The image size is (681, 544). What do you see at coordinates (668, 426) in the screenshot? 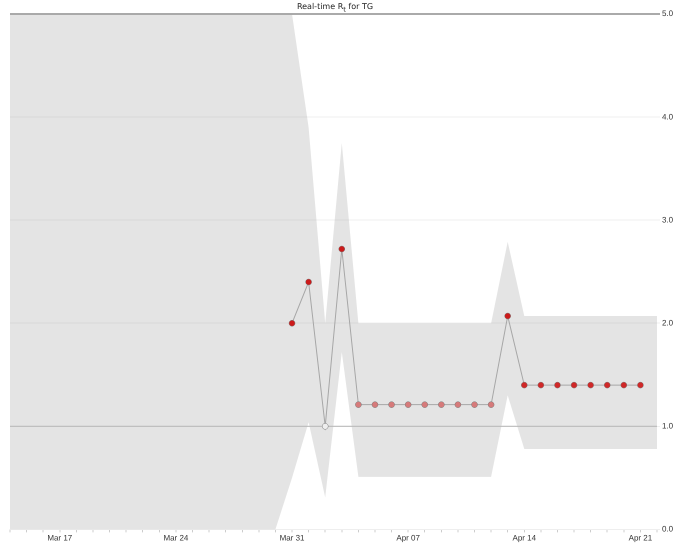
I see `y-tick-label: 1.0` at bounding box center [668, 426].